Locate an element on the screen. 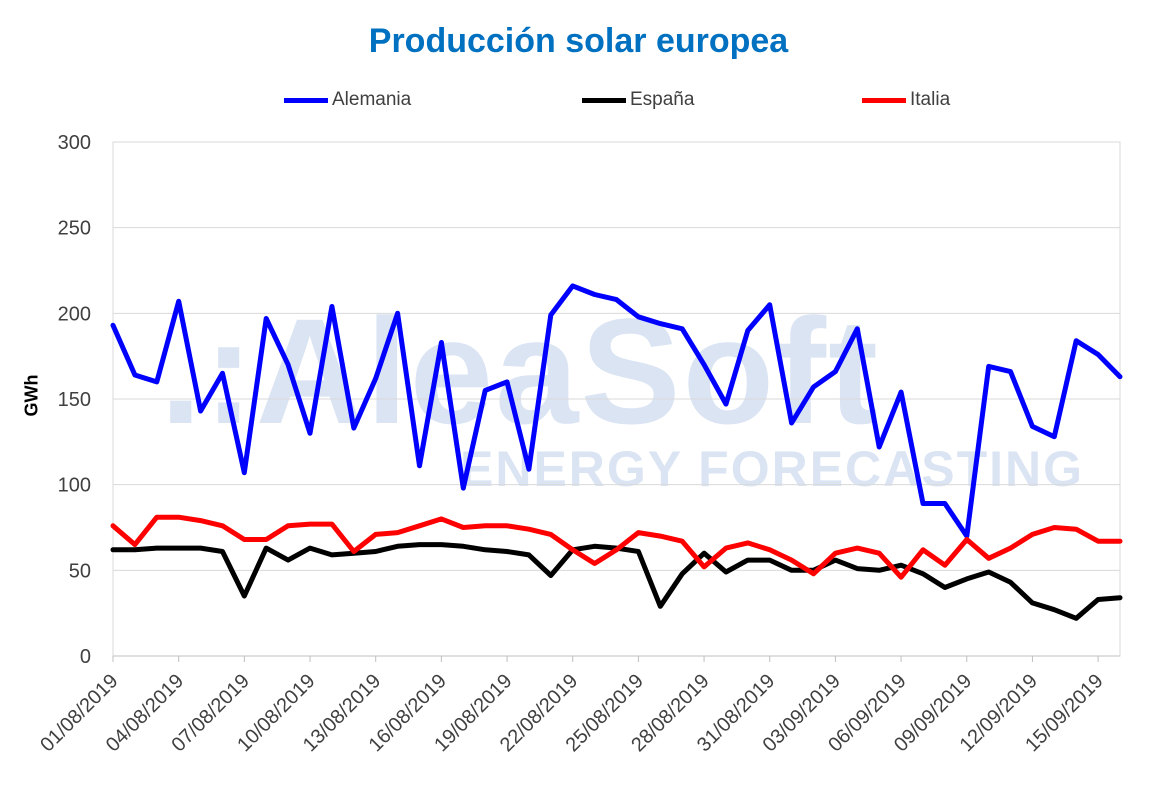 This screenshot has width=1157, height=806. legend-swatch-italia is located at coordinates (884, 100).